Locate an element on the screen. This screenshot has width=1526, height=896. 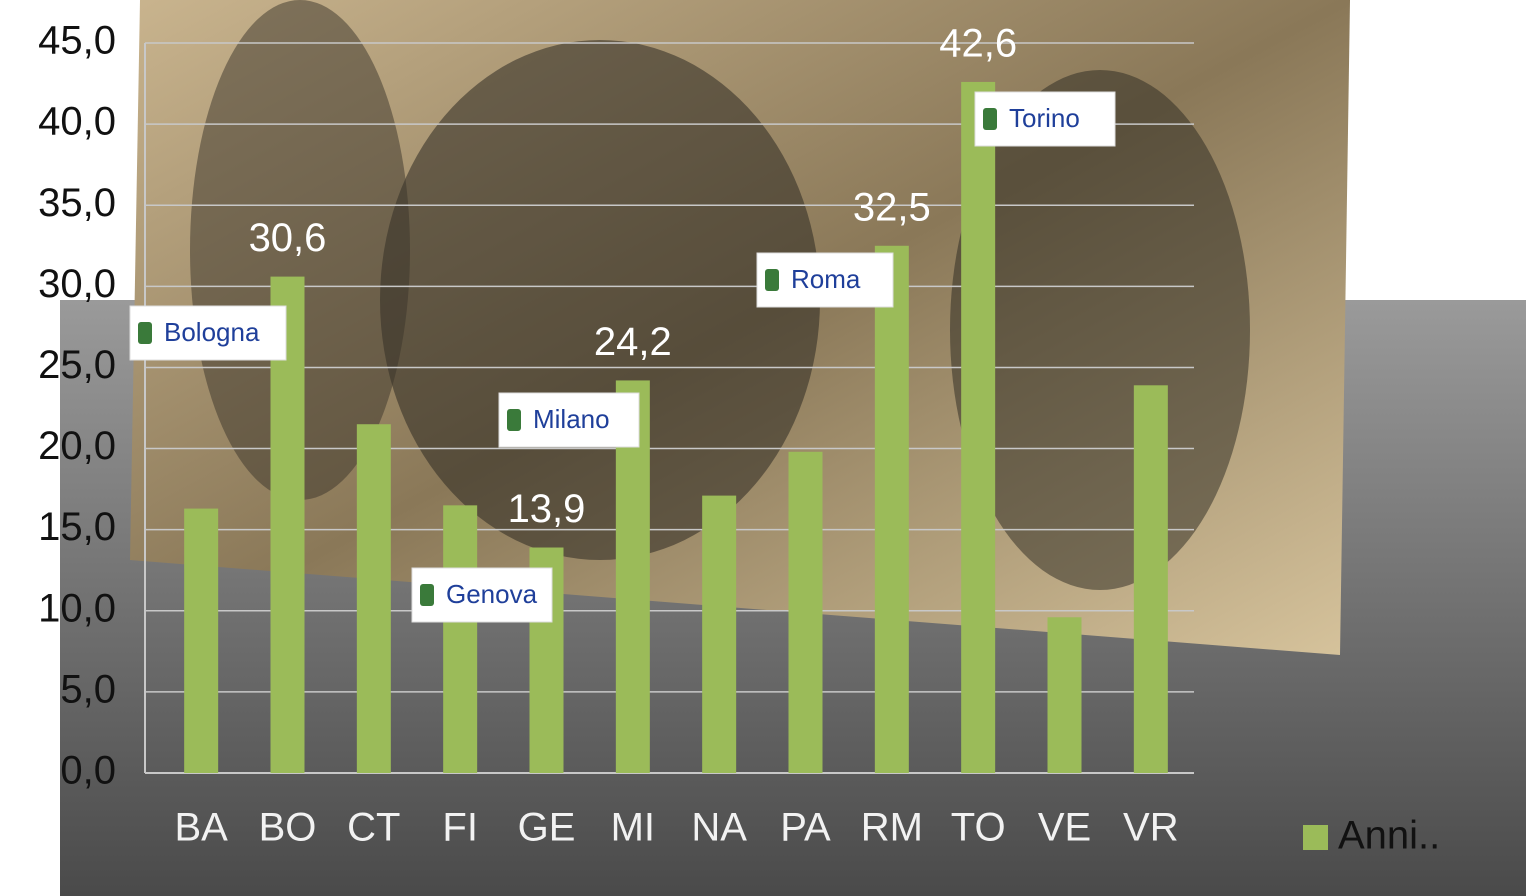
x-tick-label: CT is located at coordinates (373, 828).